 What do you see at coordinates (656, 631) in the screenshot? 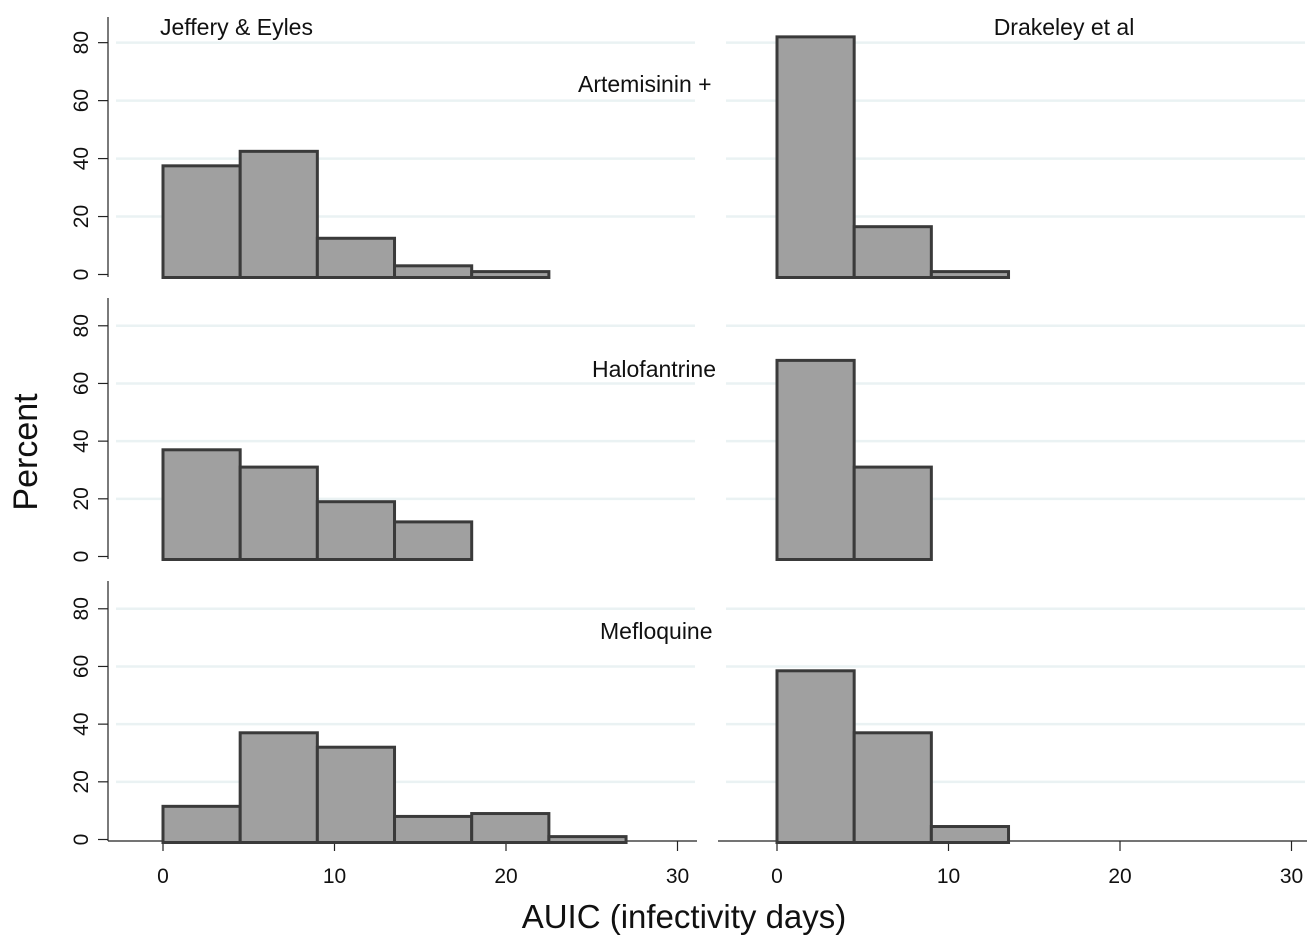
I see `row-label-mefloquine: Mefloquine` at bounding box center [656, 631].